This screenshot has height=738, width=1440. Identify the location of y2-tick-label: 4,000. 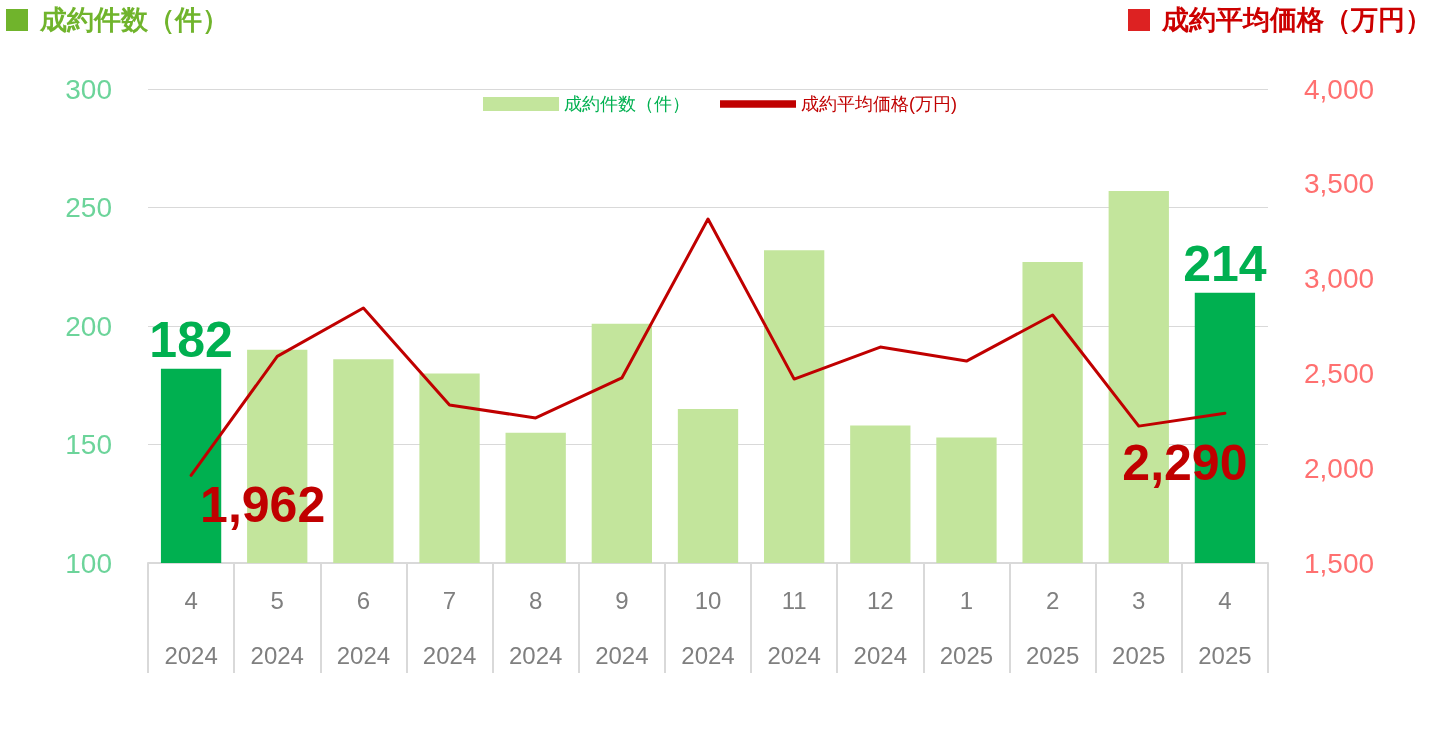
(1339, 89).